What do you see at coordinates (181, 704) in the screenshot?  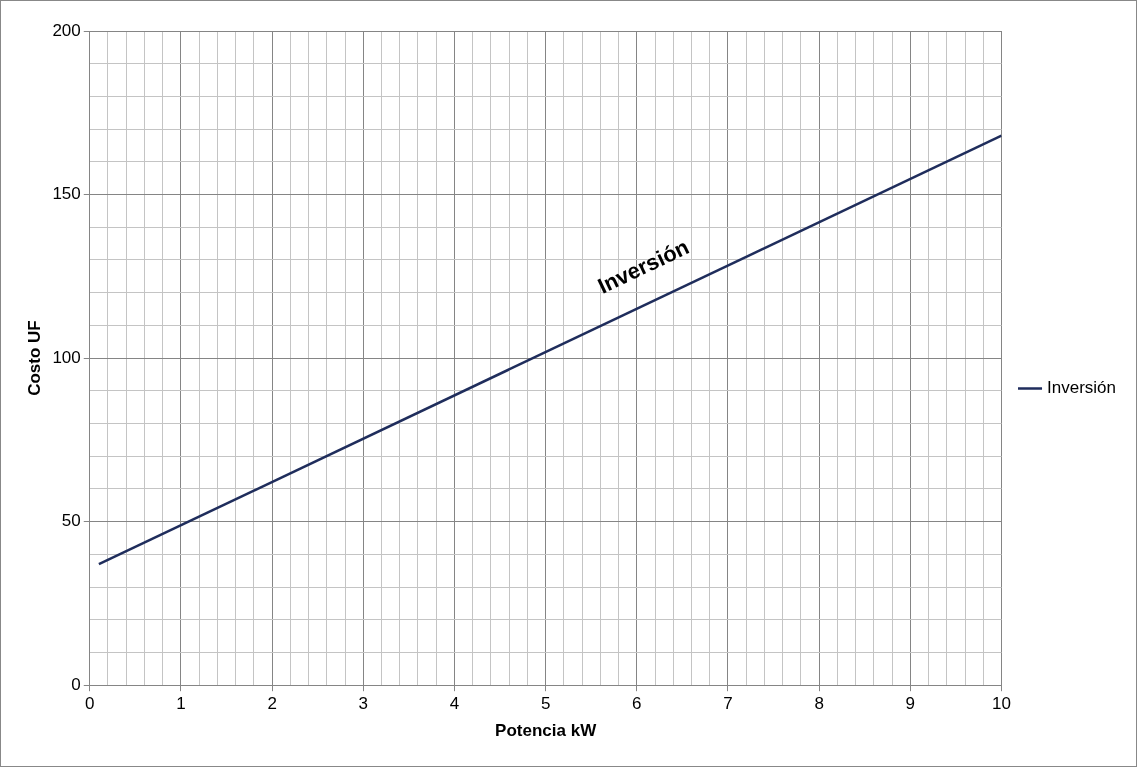 I see `x-tick-label: 1` at bounding box center [181, 704].